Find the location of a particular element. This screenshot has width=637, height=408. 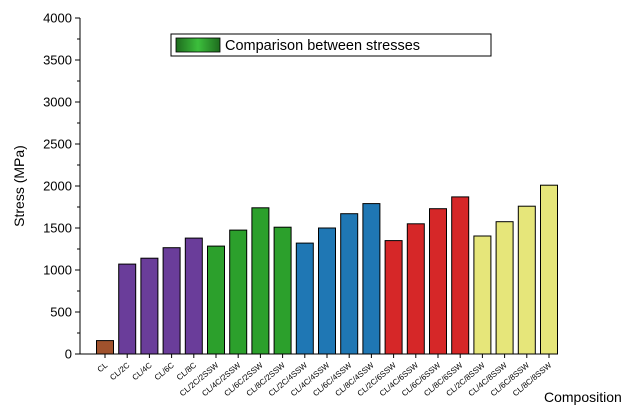

legend: Comparison between stresses is located at coordinates (331, 45).